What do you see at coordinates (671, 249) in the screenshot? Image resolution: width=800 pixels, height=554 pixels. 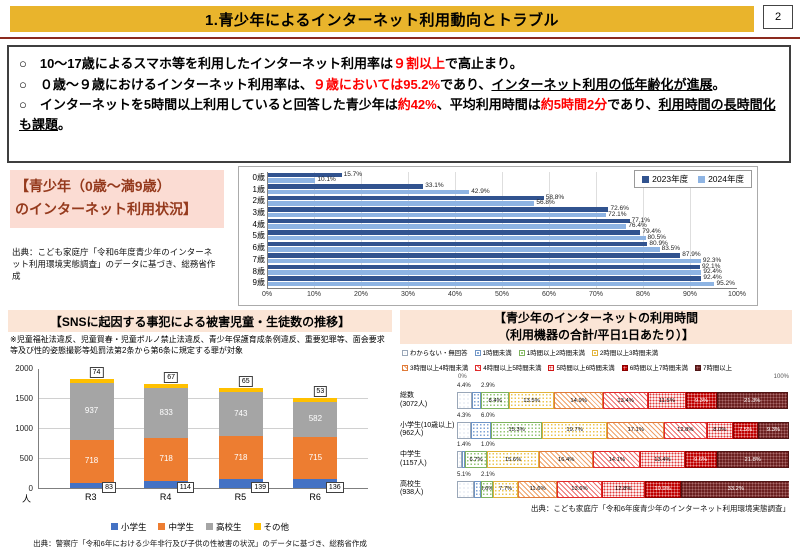 I see `bar-value: 83.5%` at bounding box center [671, 249].